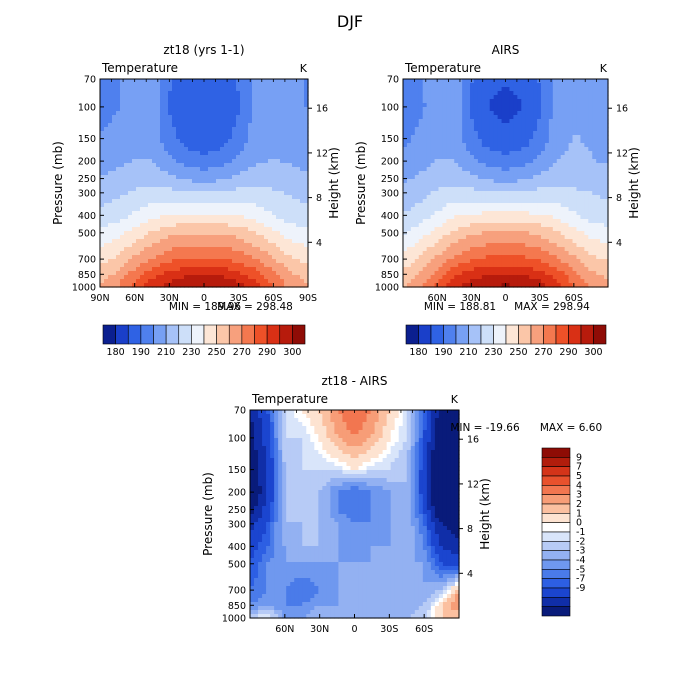 The height and width of the screenshot is (700, 700). Describe the element at coordinates (267, 352) in the screenshot. I see `colorbar-tick-label: 290` at that location.